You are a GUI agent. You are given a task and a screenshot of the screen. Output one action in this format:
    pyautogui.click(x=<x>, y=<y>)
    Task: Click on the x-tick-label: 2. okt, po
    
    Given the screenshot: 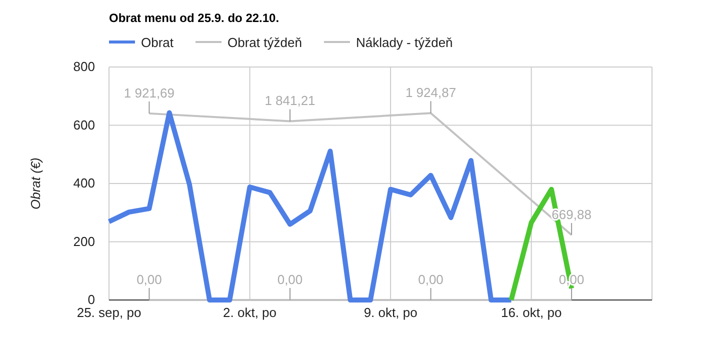 What is the action you would take?
    pyautogui.click(x=250, y=312)
    